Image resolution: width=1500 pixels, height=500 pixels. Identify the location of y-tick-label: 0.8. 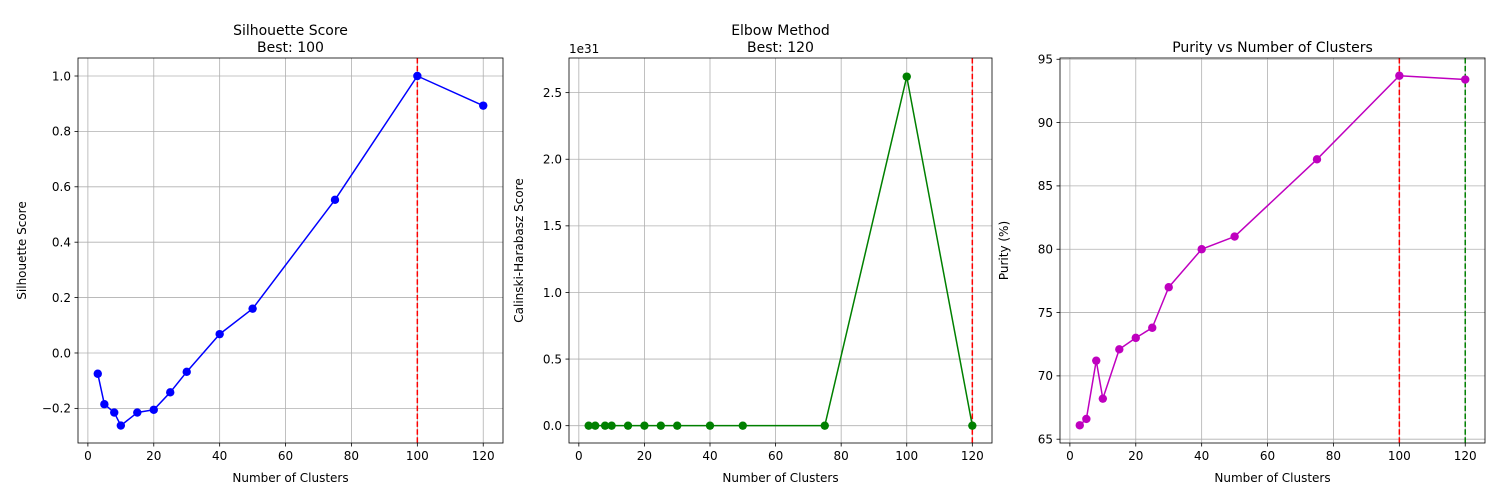
(61, 132).